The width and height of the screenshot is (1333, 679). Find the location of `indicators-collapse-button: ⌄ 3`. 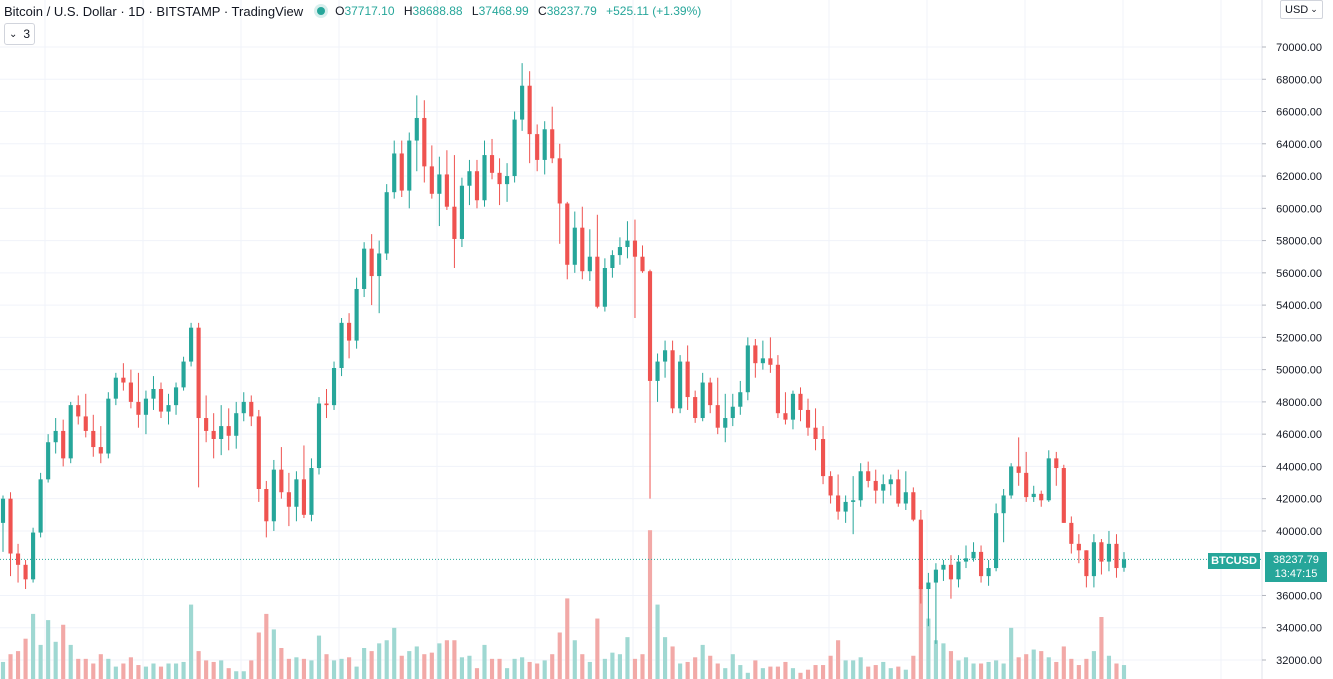

indicators-collapse-button: ⌄ 3 is located at coordinates (20, 34).